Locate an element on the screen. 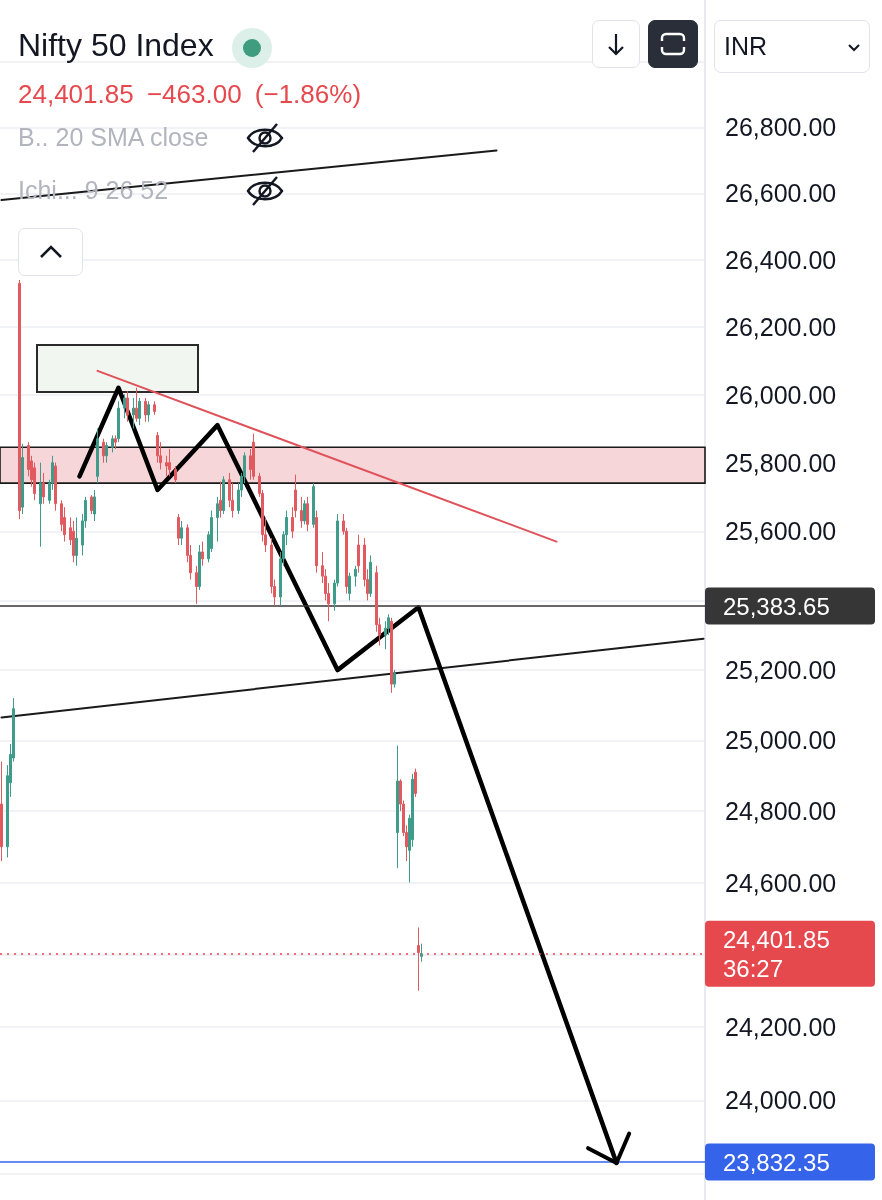 The width and height of the screenshot is (882, 1200). ref-line-label: 24,401.85 36:27 is located at coordinates (776, 953).